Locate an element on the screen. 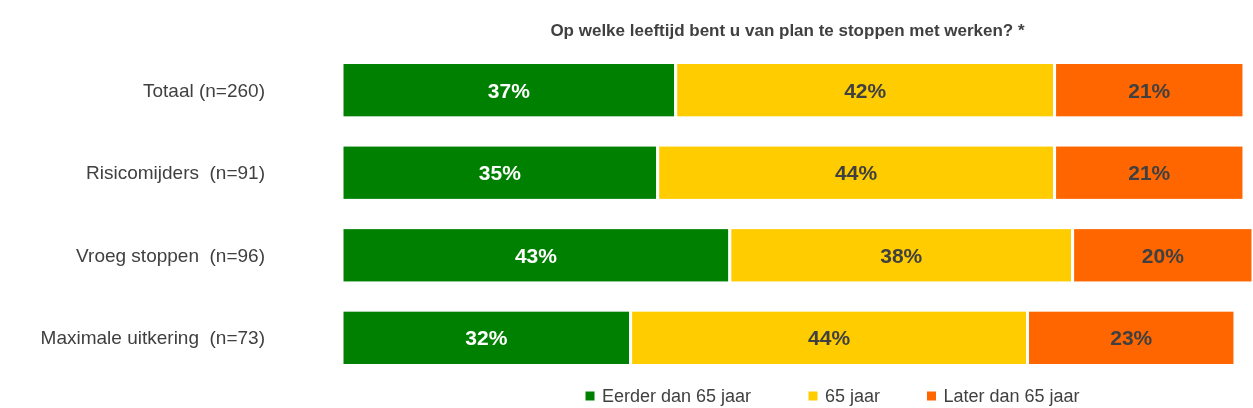  legend-label: Later dan 65 jaar is located at coordinates (1011, 396).